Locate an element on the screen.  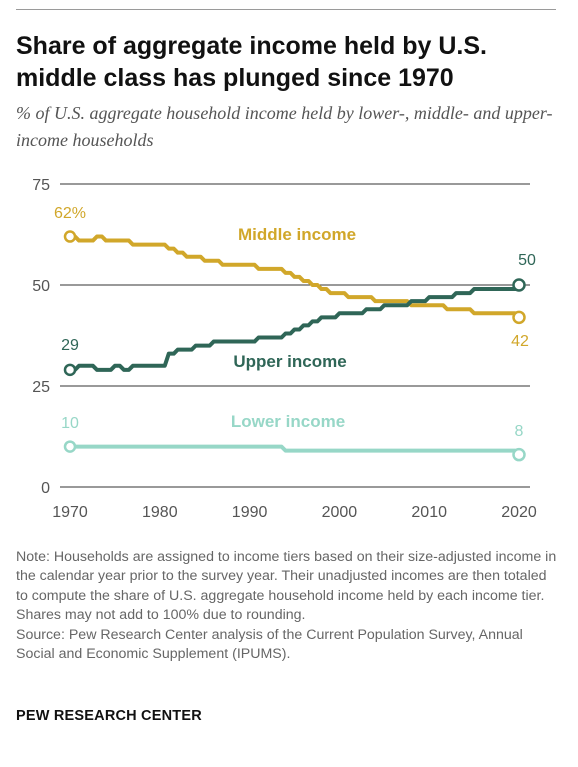
y-tick-label-75: 75 is located at coordinates (41, 185).